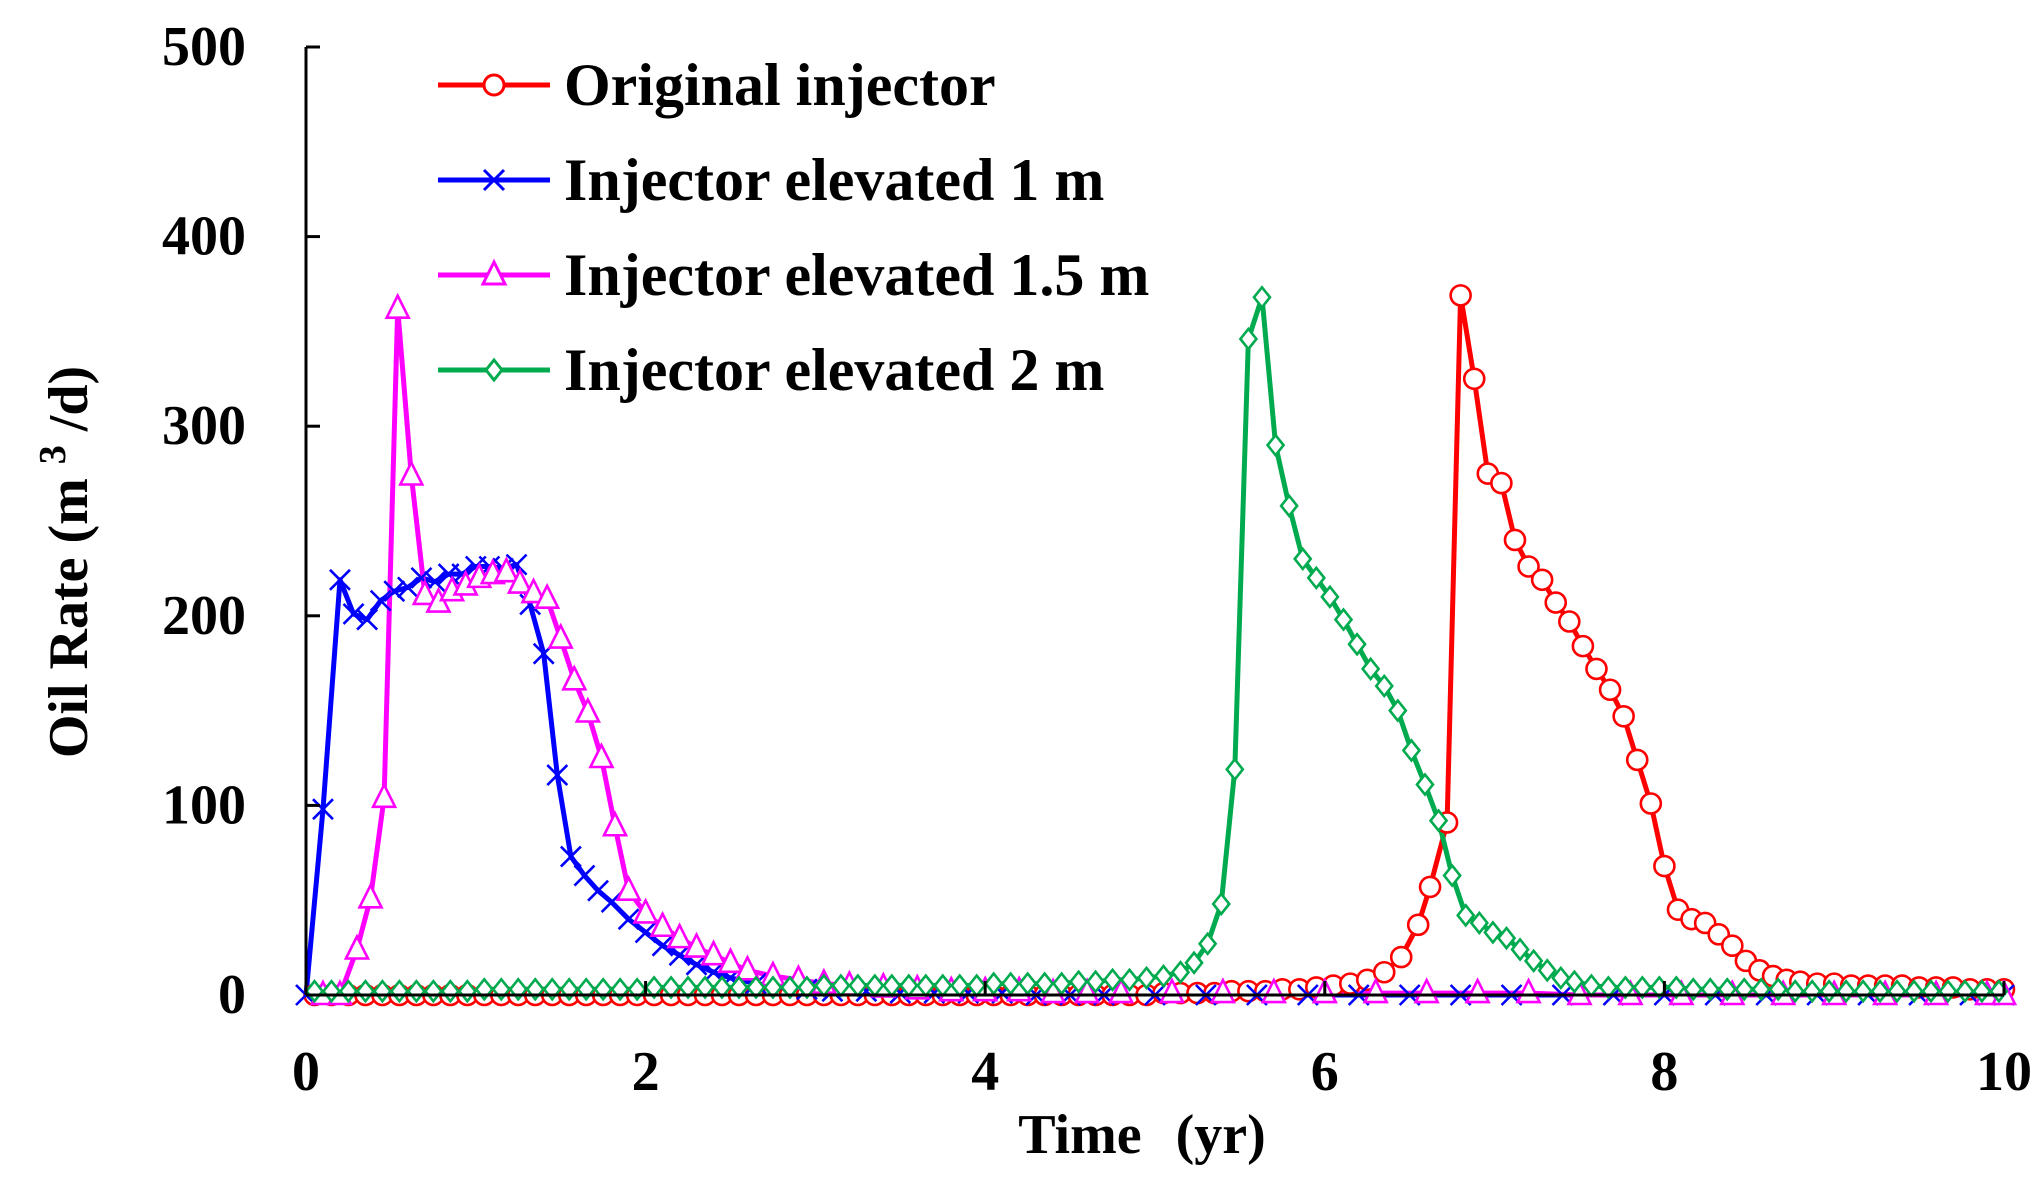  What do you see at coordinates (1325, 1072) in the screenshot?
I see `x-tick-label: 6` at bounding box center [1325, 1072].